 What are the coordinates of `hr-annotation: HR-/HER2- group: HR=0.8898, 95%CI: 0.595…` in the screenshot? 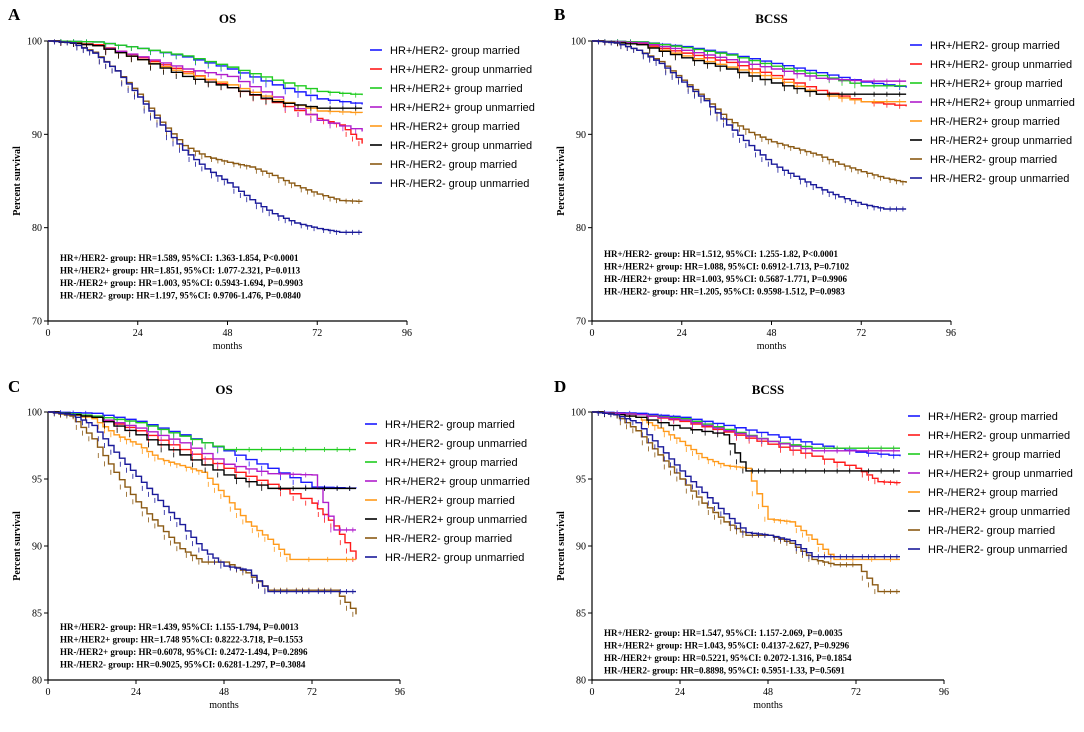 It's located at (724, 671).